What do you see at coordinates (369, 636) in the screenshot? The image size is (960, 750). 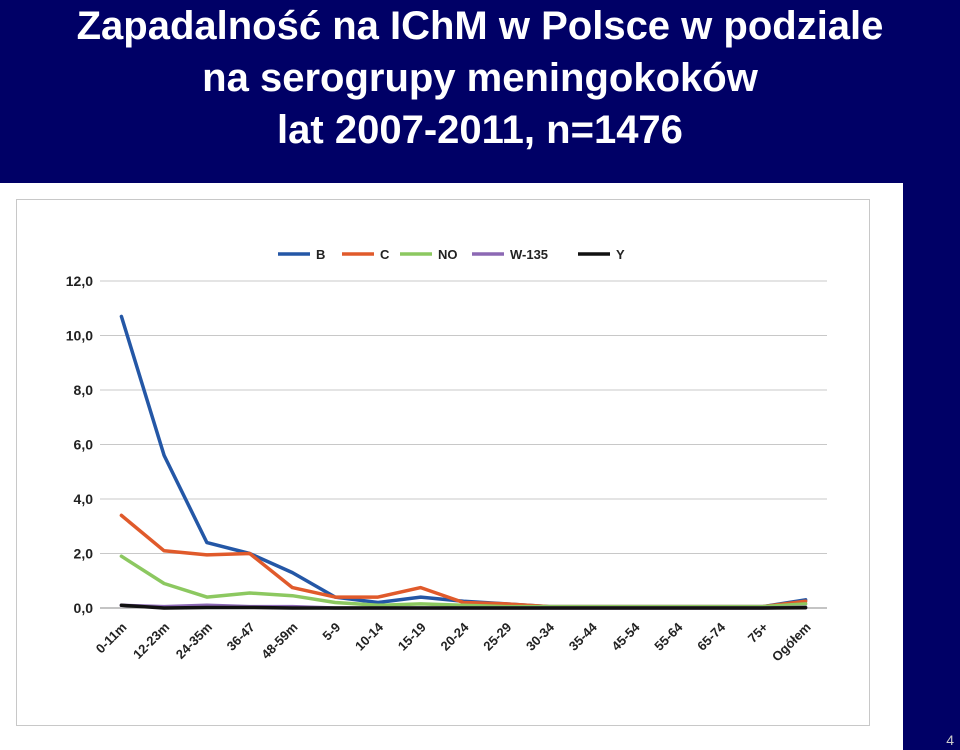 I see `x-tick-label: 10-14` at bounding box center [369, 636].